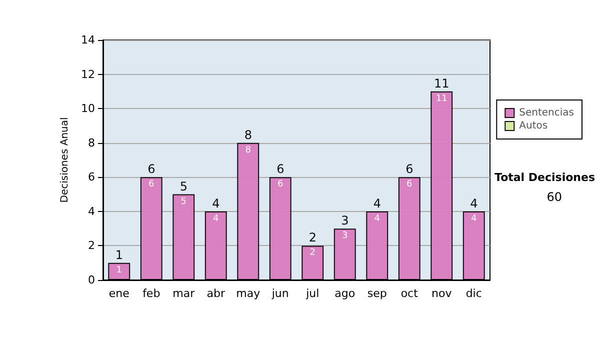  I want to click on x-tick-label: jun, so click(279, 293).